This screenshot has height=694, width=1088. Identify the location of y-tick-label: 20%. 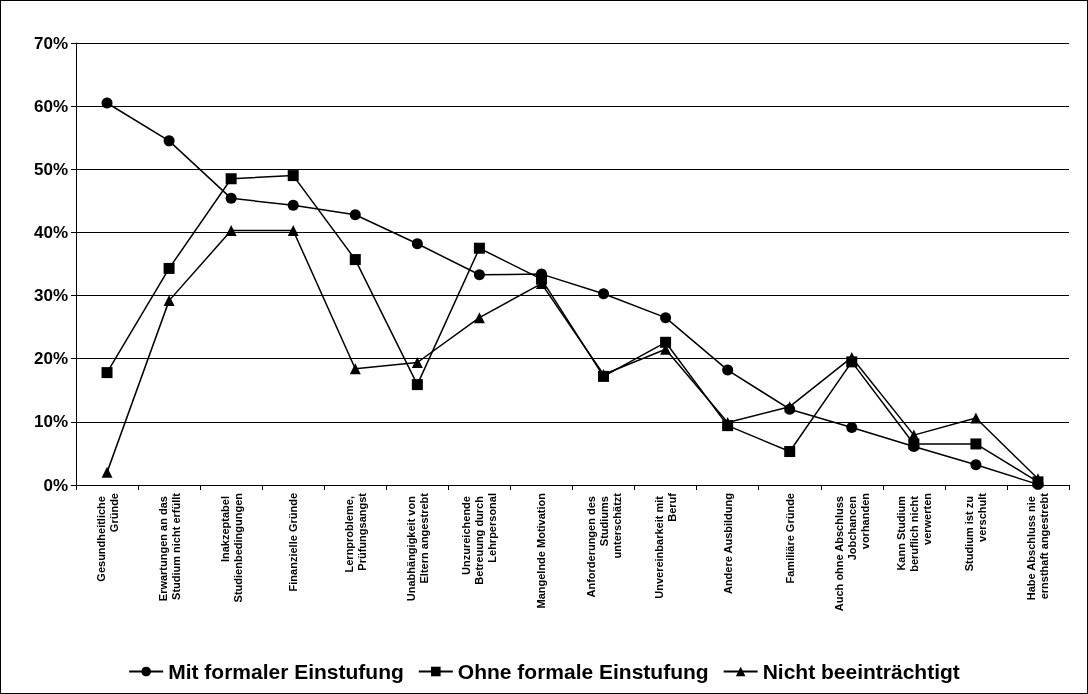
(50, 359).